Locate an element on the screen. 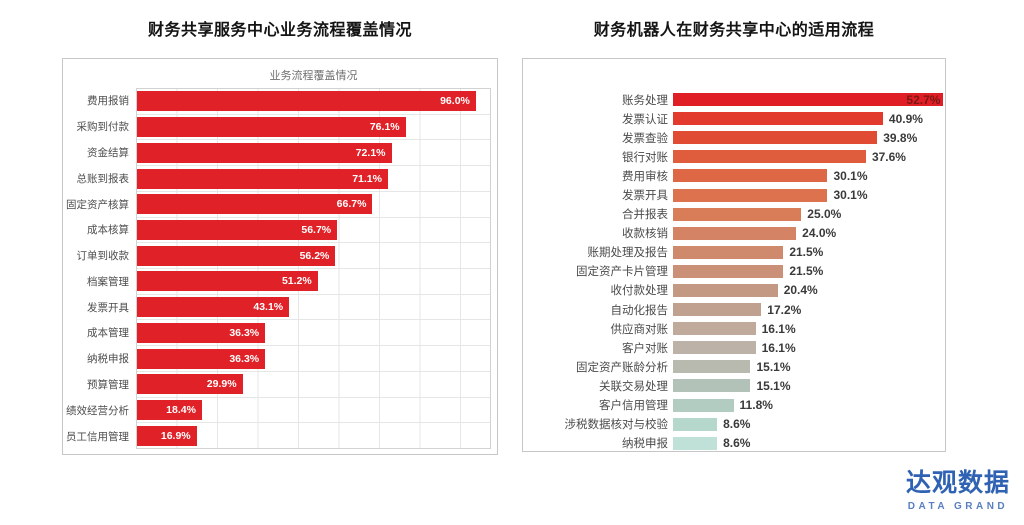 Image resolution: width=1024 pixels, height=525 pixels. right-category-label: 固定资产账龄分析 is located at coordinates (622, 367).